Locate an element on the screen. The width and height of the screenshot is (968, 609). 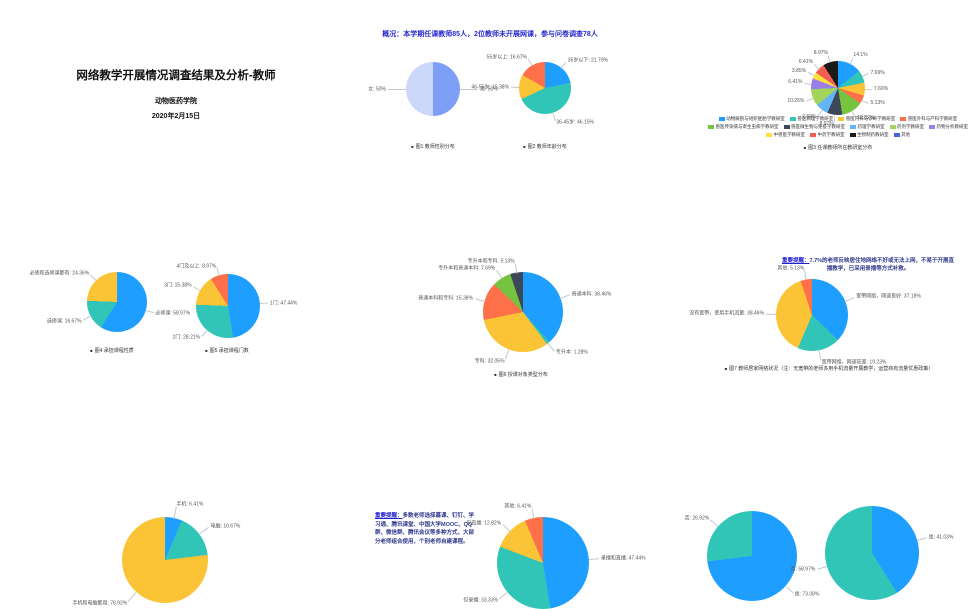
teacher-gender-pie is located at coordinates (433, 89).